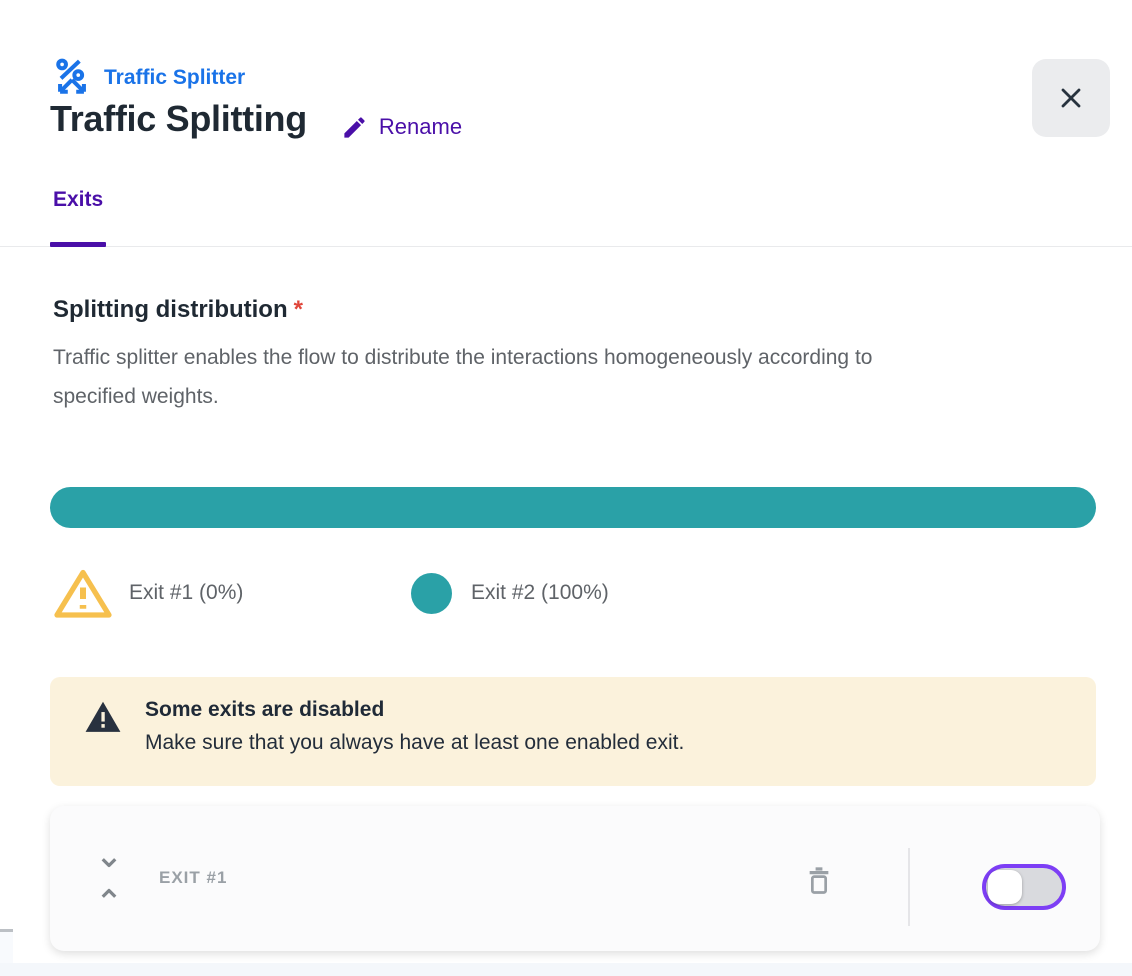  I want to click on rename-label: Rename, so click(420, 126).